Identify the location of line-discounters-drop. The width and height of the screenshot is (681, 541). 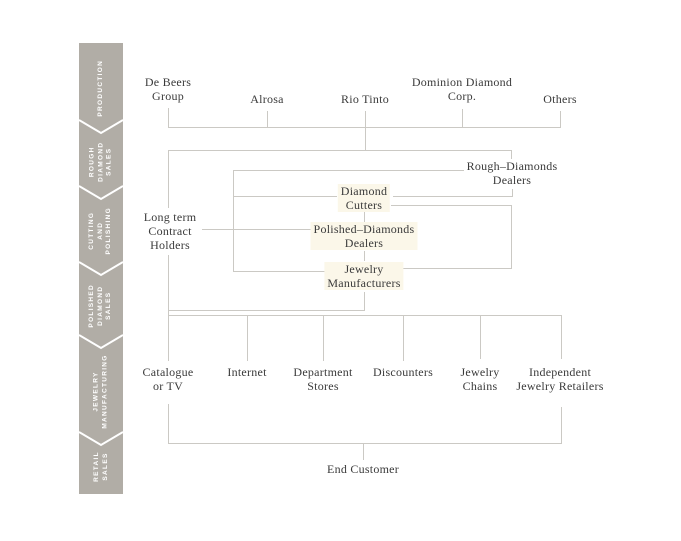
(403, 338).